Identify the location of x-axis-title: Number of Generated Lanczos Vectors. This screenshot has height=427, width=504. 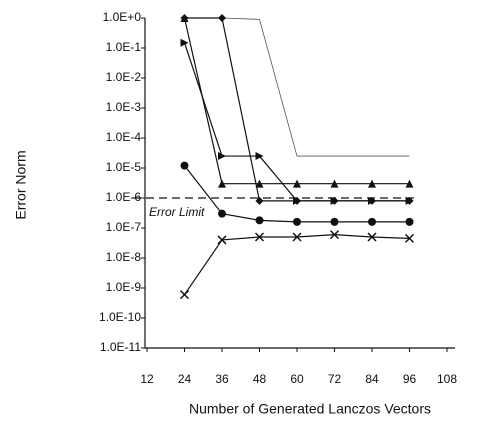
(310, 409).